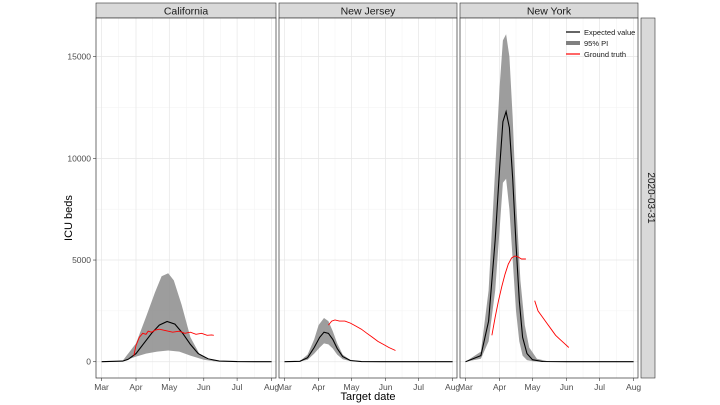 Image resolution: width=720 pixels, height=405 pixels. What do you see at coordinates (596, 43) in the screenshot?
I see `legend-label: 95% PI` at bounding box center [596, 43].